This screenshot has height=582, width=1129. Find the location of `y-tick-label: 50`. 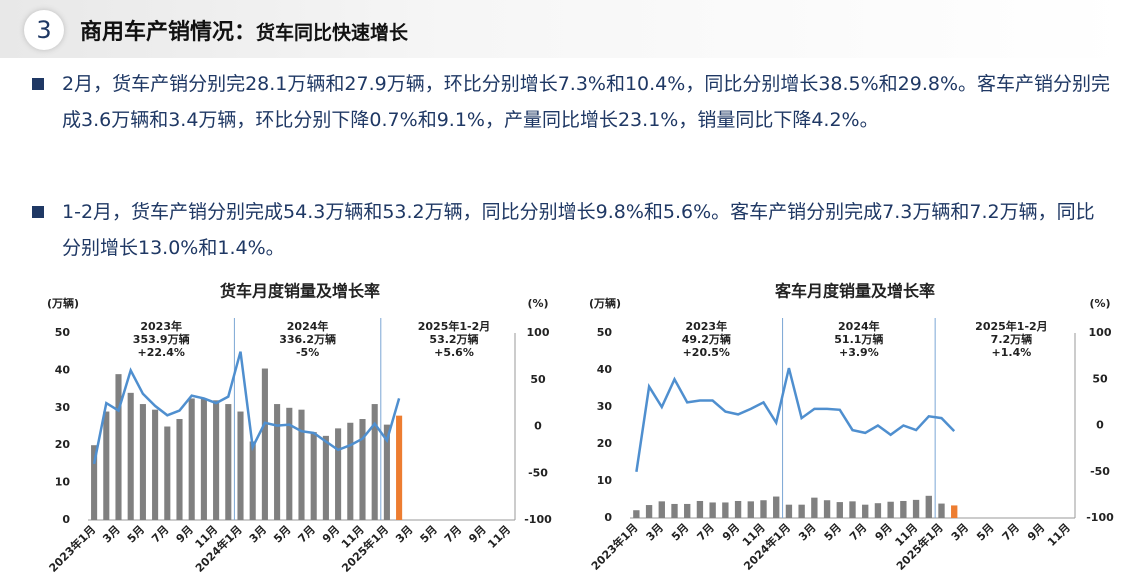

y-tick-label: 50 is located at coordinates (63, 332).